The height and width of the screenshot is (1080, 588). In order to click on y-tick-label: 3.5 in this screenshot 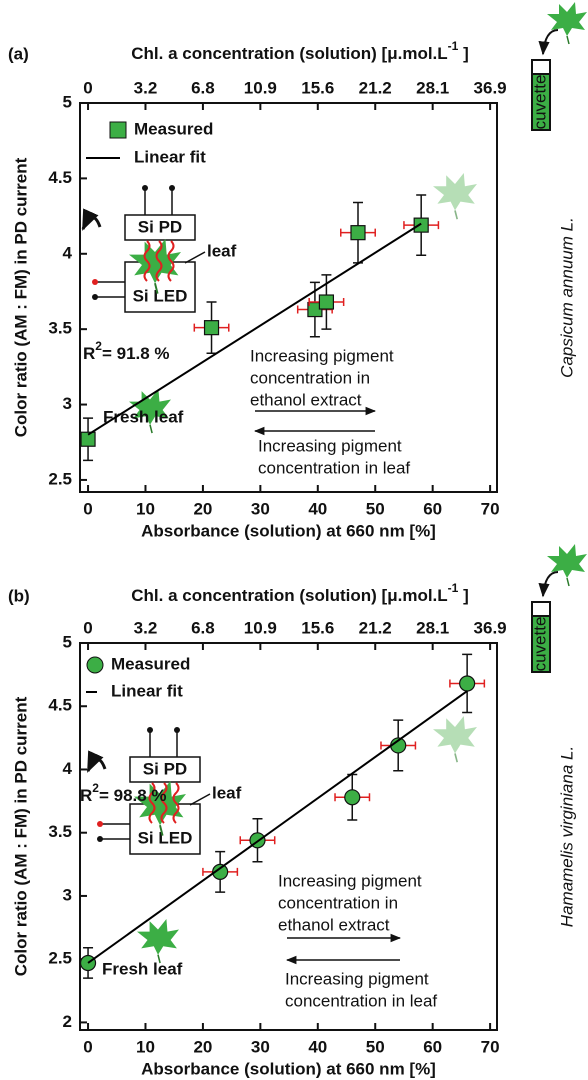, I will do `click(60, 328)`.